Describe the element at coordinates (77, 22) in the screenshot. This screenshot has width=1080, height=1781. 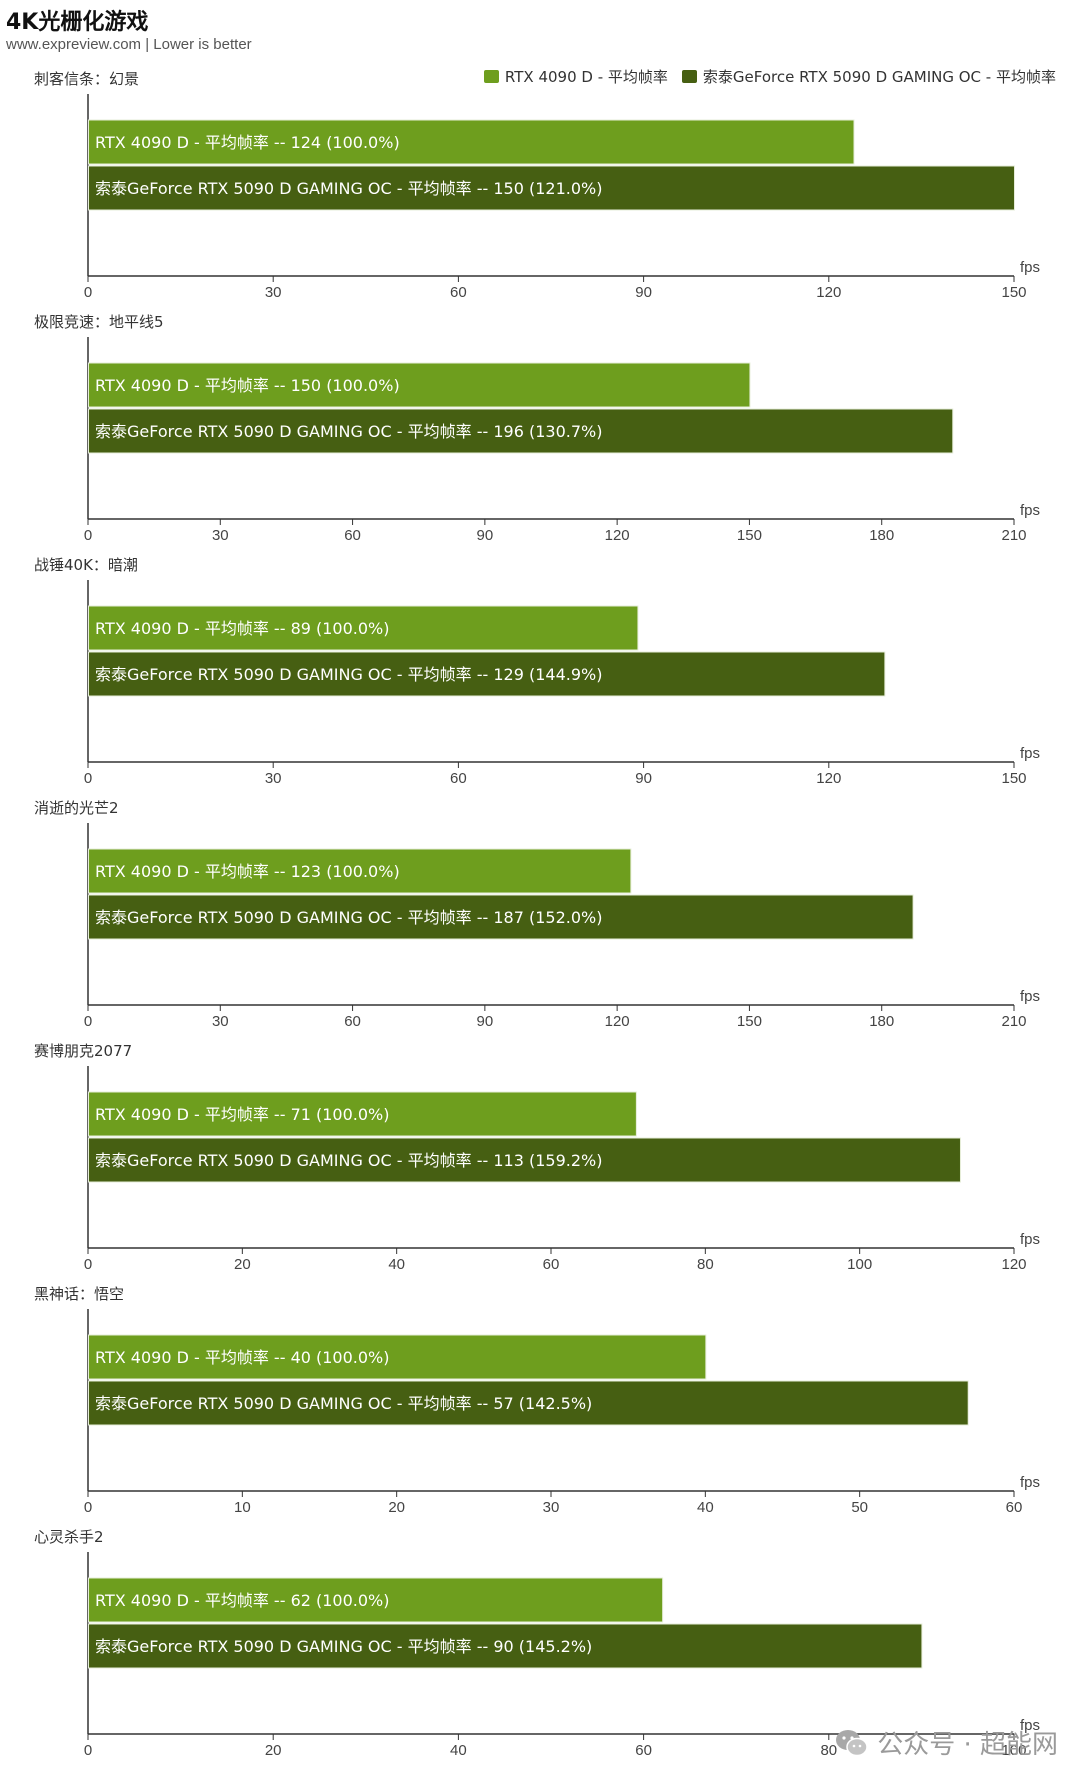
I see `page-title: 4K光栅化游戏` at that location.